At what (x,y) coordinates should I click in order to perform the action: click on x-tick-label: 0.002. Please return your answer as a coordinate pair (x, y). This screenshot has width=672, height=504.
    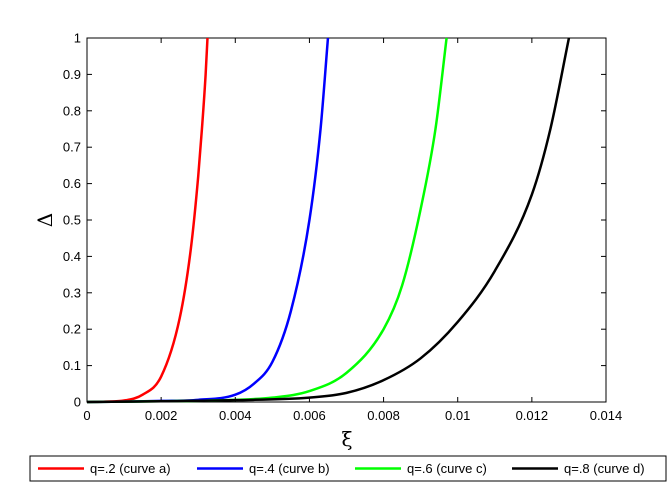
    Looking at the image, I should click on (161, 415).